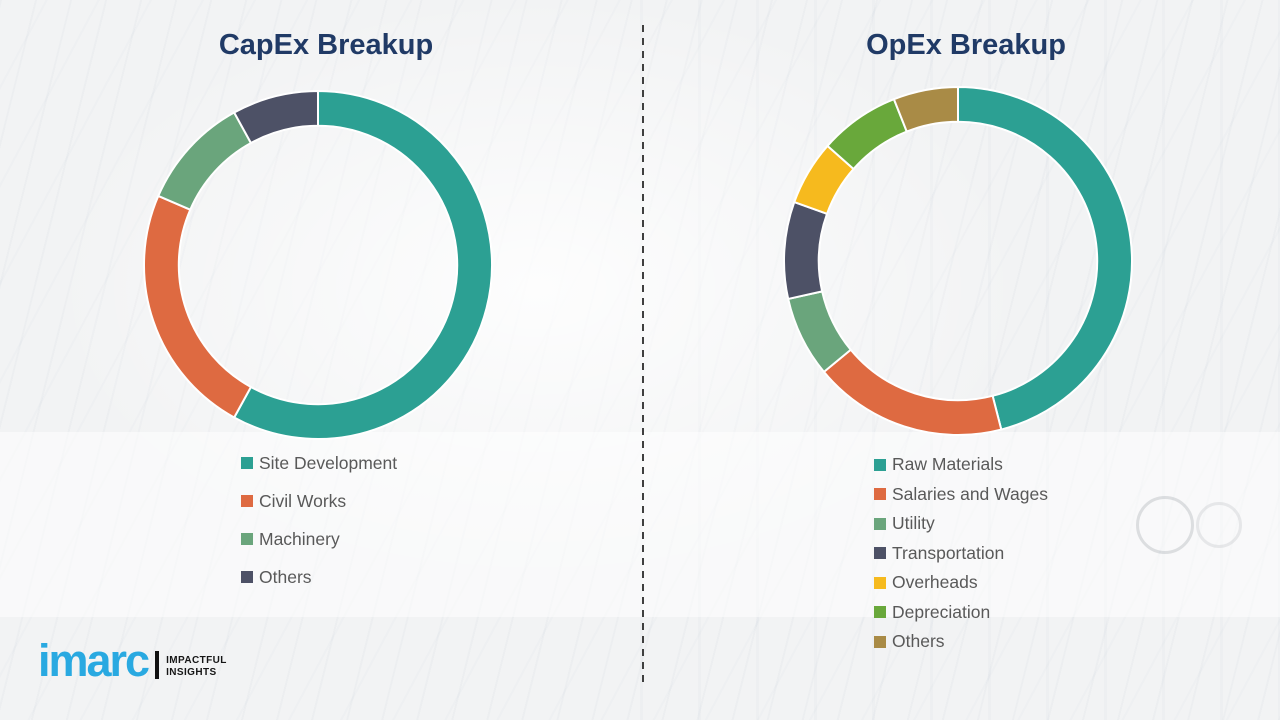 Image resolution: width=1280 pixels, height=720 pixels. I want to click on legend-item: Depreciation, so click(961, 613).